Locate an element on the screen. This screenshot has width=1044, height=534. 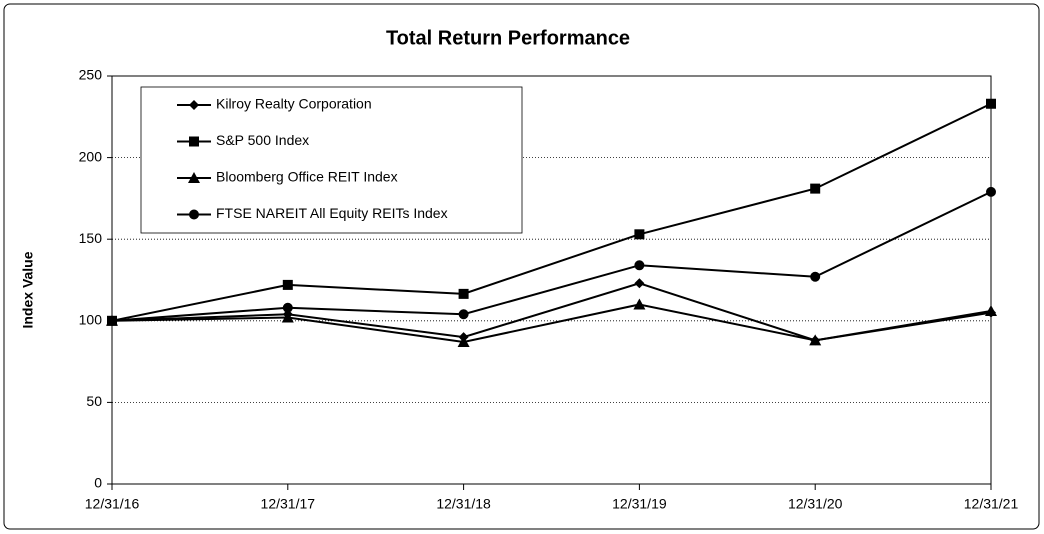
y-tick-label: 150 is located at coordinates (91, 238).